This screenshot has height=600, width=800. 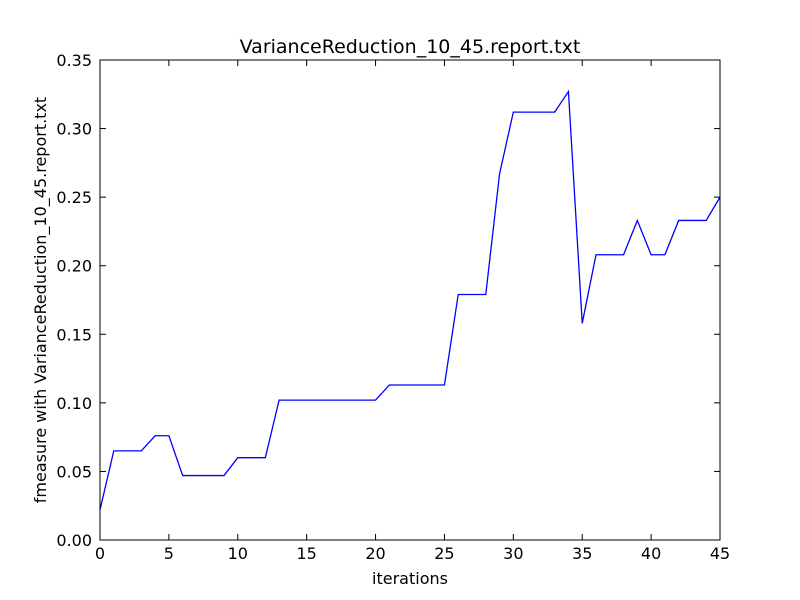 What do you see at coordinates (169, 553) in the screenshot?
I see `x-tick-label: 5` at bounding box center [169, 553].